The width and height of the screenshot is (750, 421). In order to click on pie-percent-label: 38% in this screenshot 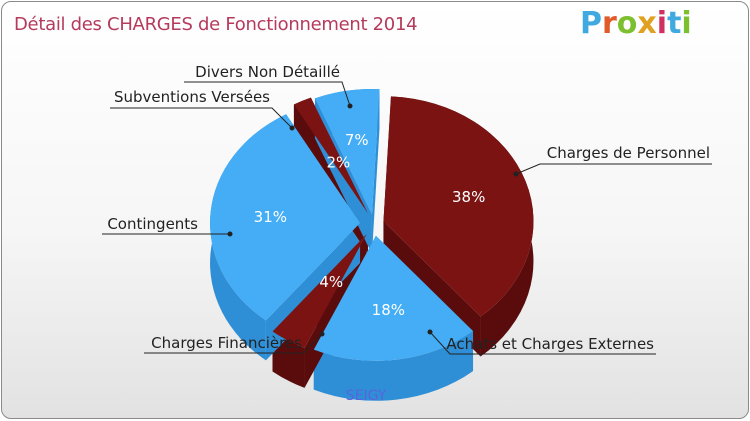, I will do `click(468, 197)`.